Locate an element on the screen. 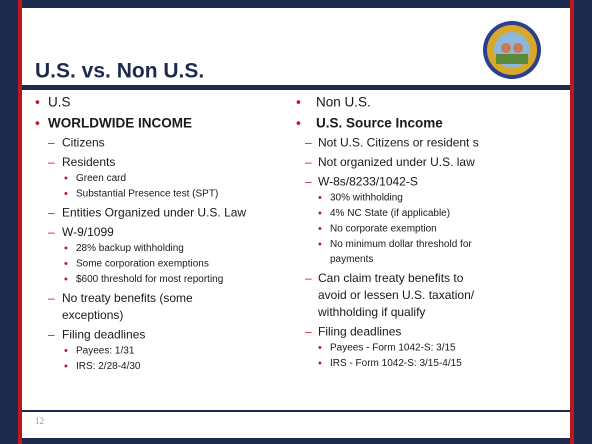 The height and width of the screenshot is (444, 592). bullet-text: Not U.S. Citizens or resident s is located at coordinates (398, 143).